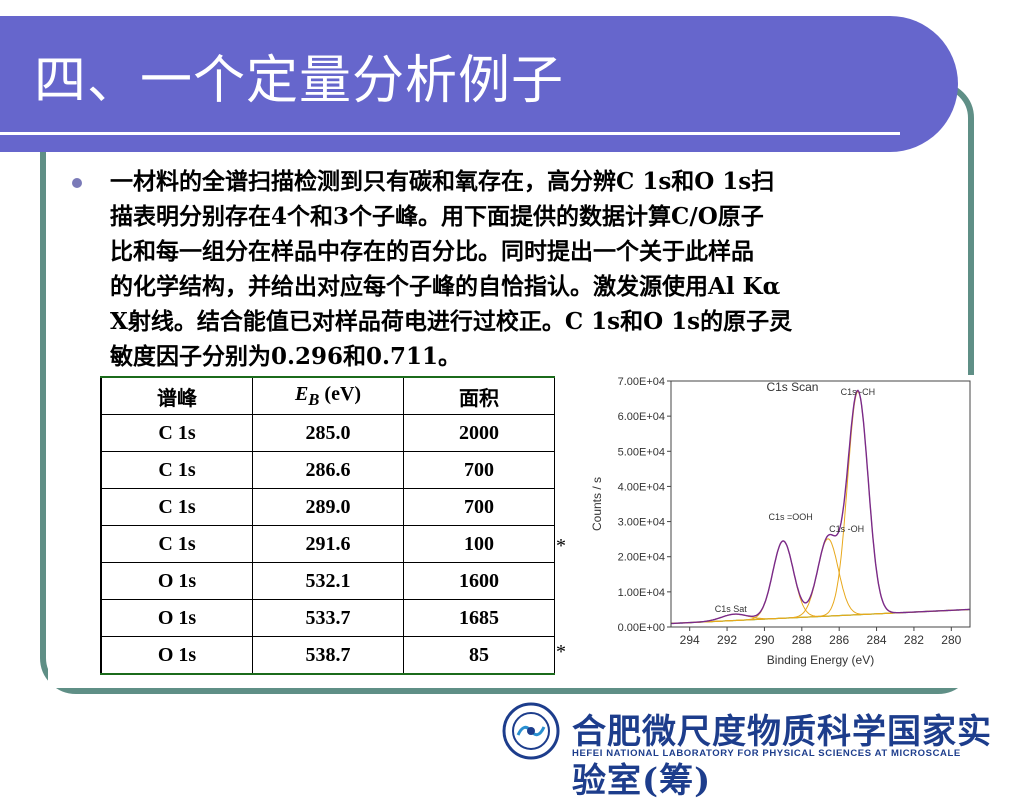 The width and height of the screenshot is (1024, 802). I want to click on component-peak, so click(820, 507).